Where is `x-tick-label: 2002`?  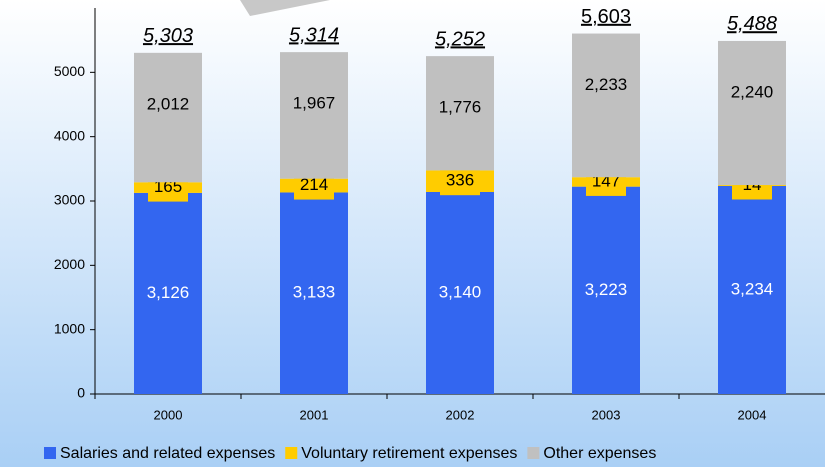
x-tick-label: 2002 is located at coordinates (460, 414).